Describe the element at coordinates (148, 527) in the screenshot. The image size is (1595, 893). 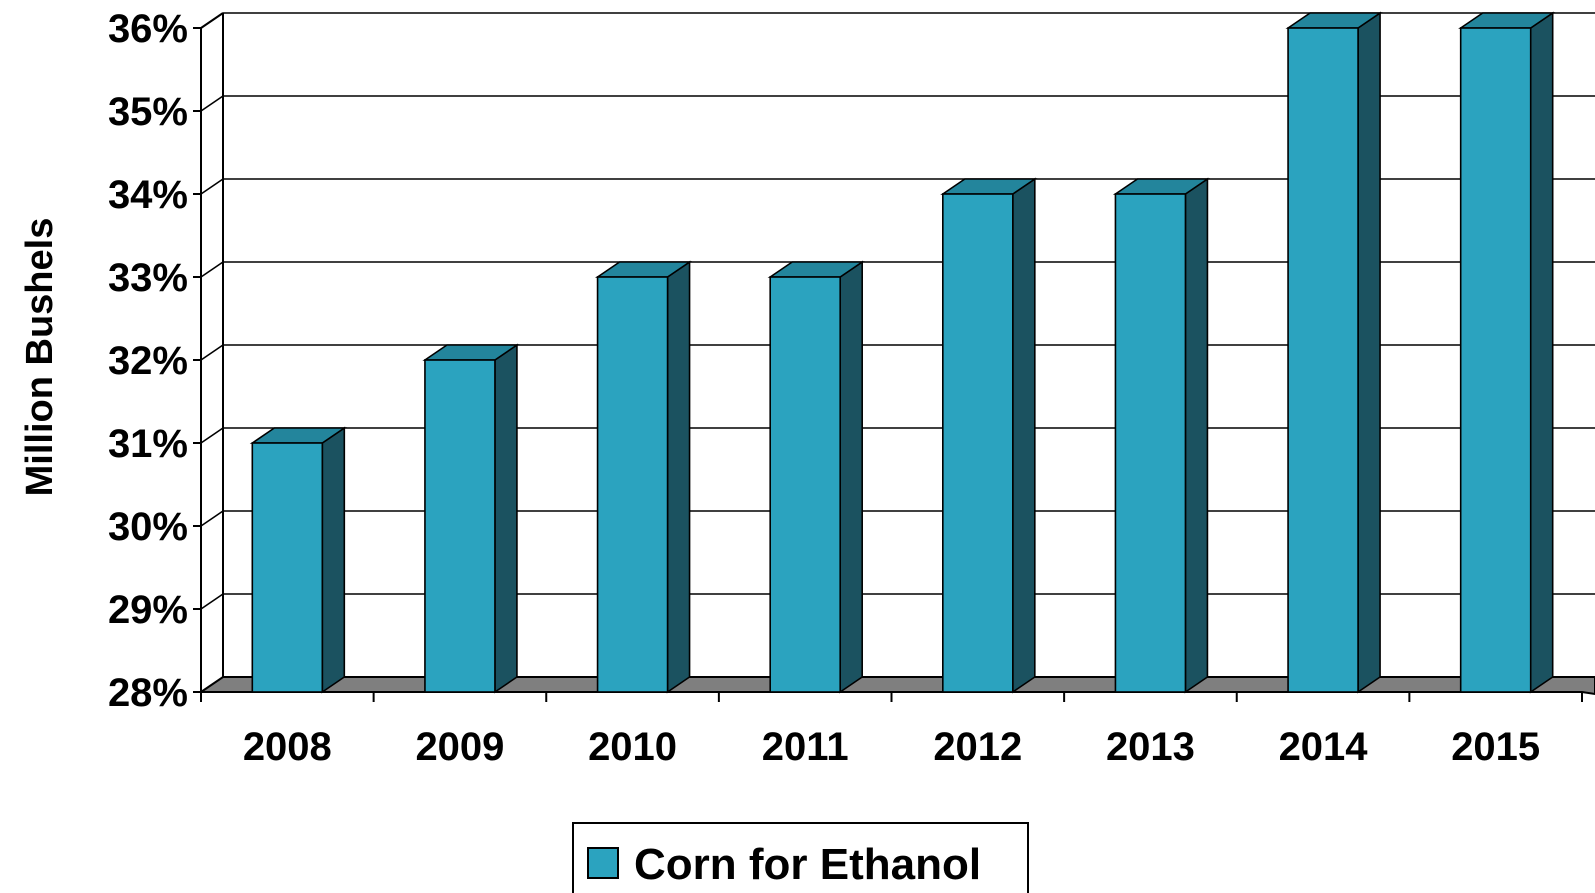
I see `y-tick-label: 30%` at that location.